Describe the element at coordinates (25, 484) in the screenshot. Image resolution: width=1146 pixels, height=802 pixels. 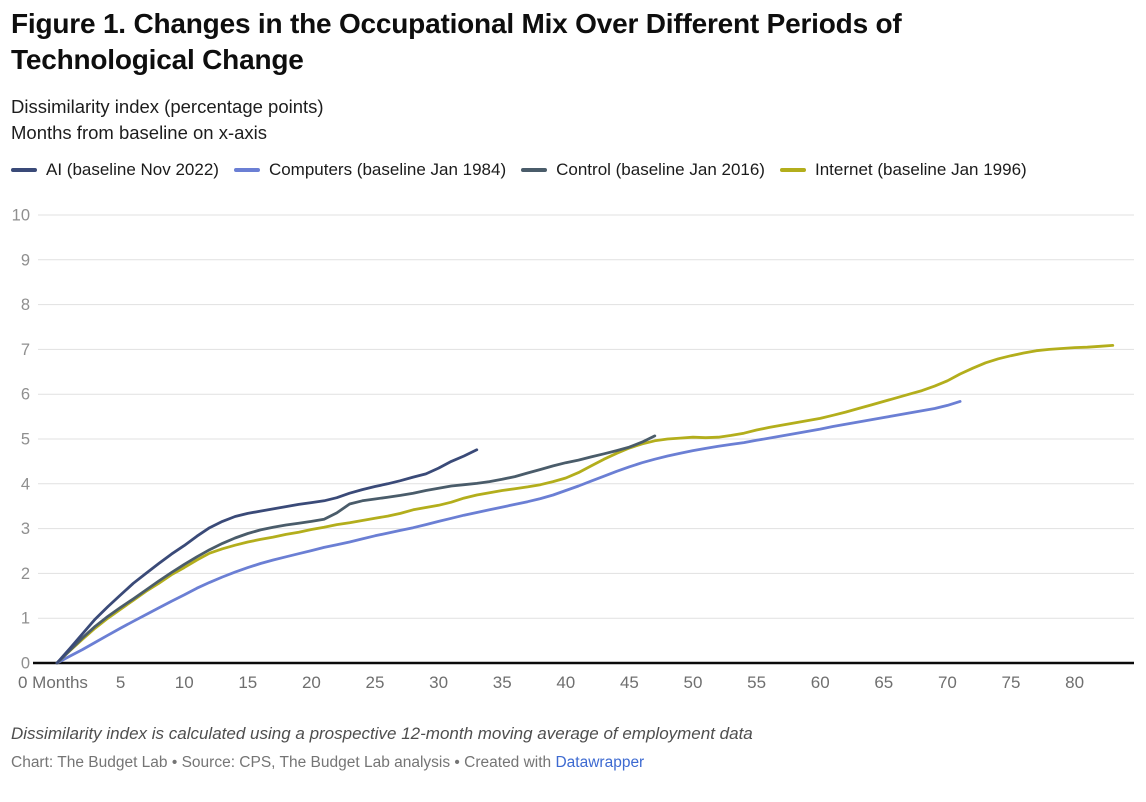
I see `y-tick-label-4: 4` at that location.